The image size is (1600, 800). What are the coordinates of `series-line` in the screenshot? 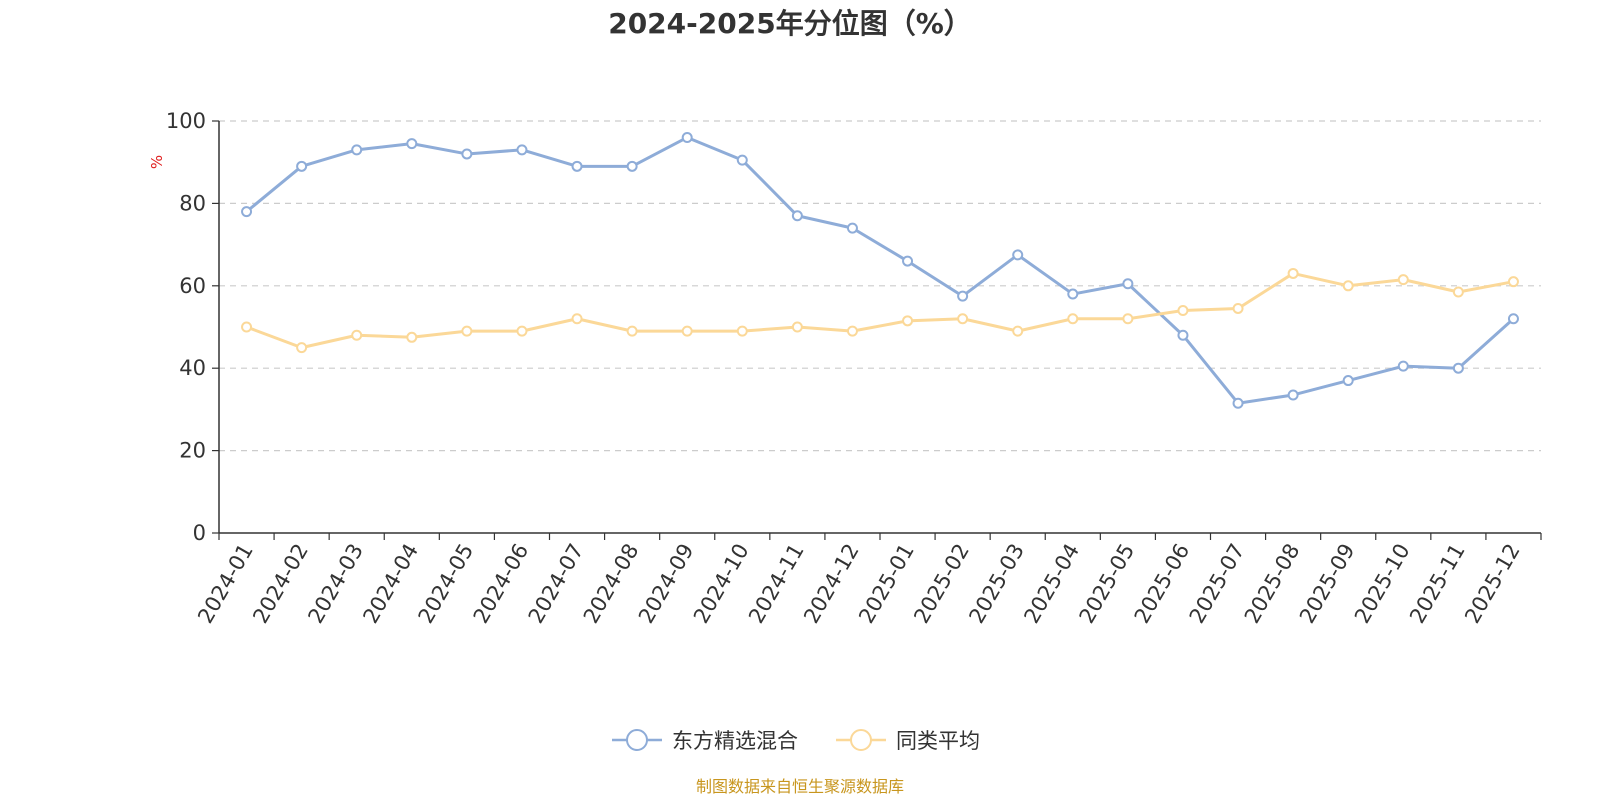 It's located at (880, 310).